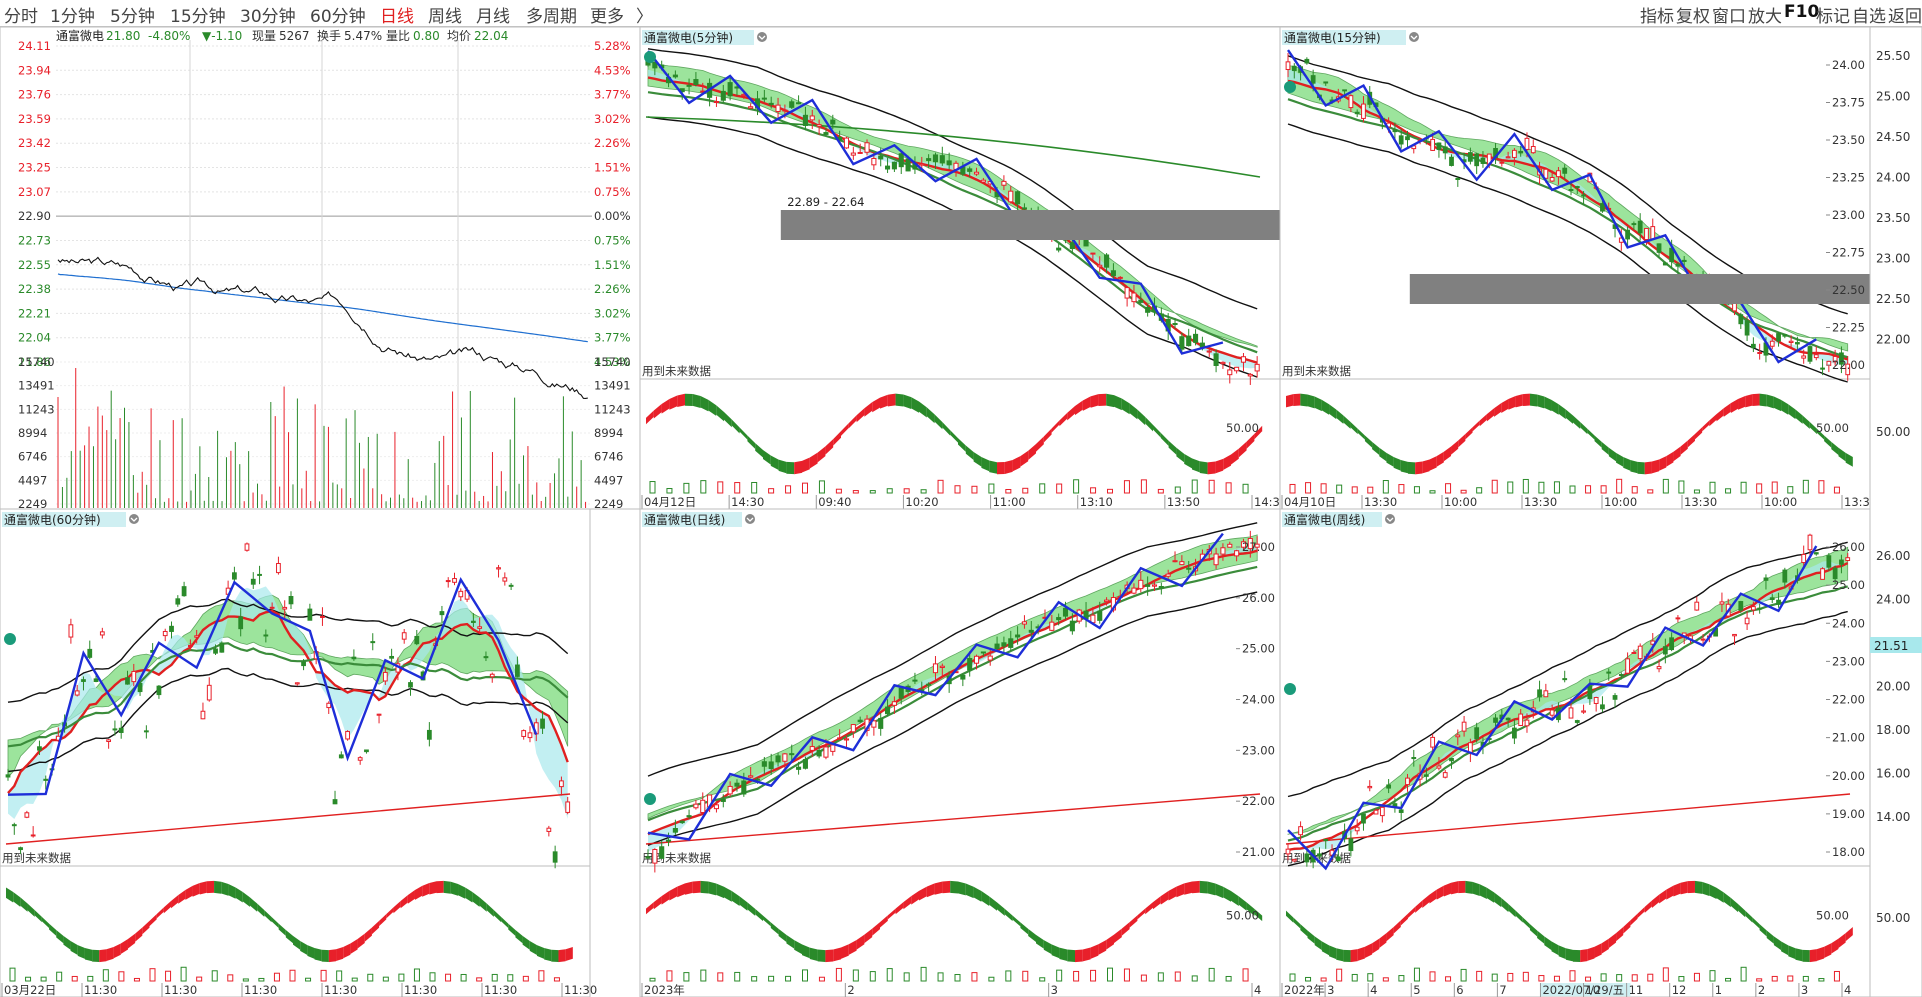  What do you see at coordinates (551, 17) in the screenshot?
I see `period-tab-9: 多周期` at bounding box center [551, 17].